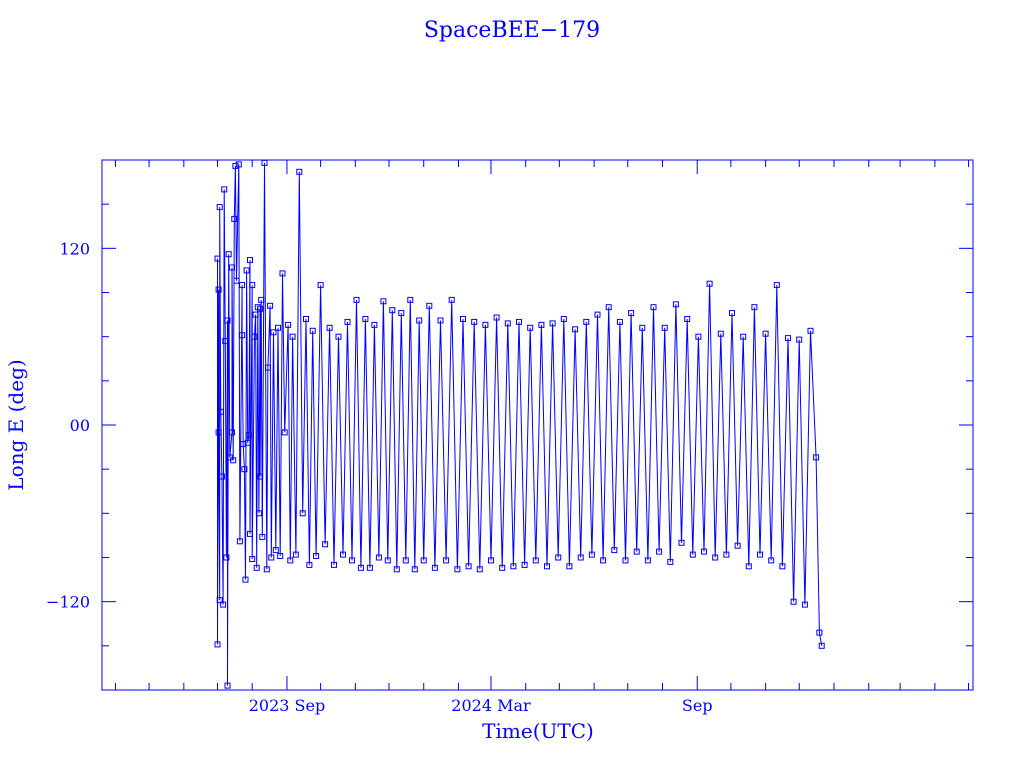  Describe the element at coordinates (287, 705) in the screenshot. I see `x-tick-label: 2023 Sep` at that location.